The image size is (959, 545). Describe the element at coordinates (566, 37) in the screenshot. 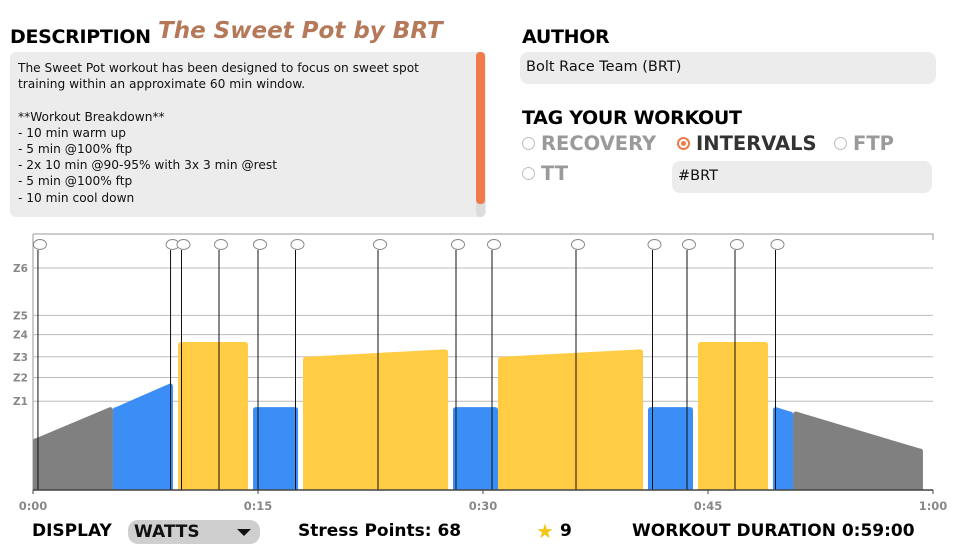

I see `author-heading: AUTHOR` at that location.